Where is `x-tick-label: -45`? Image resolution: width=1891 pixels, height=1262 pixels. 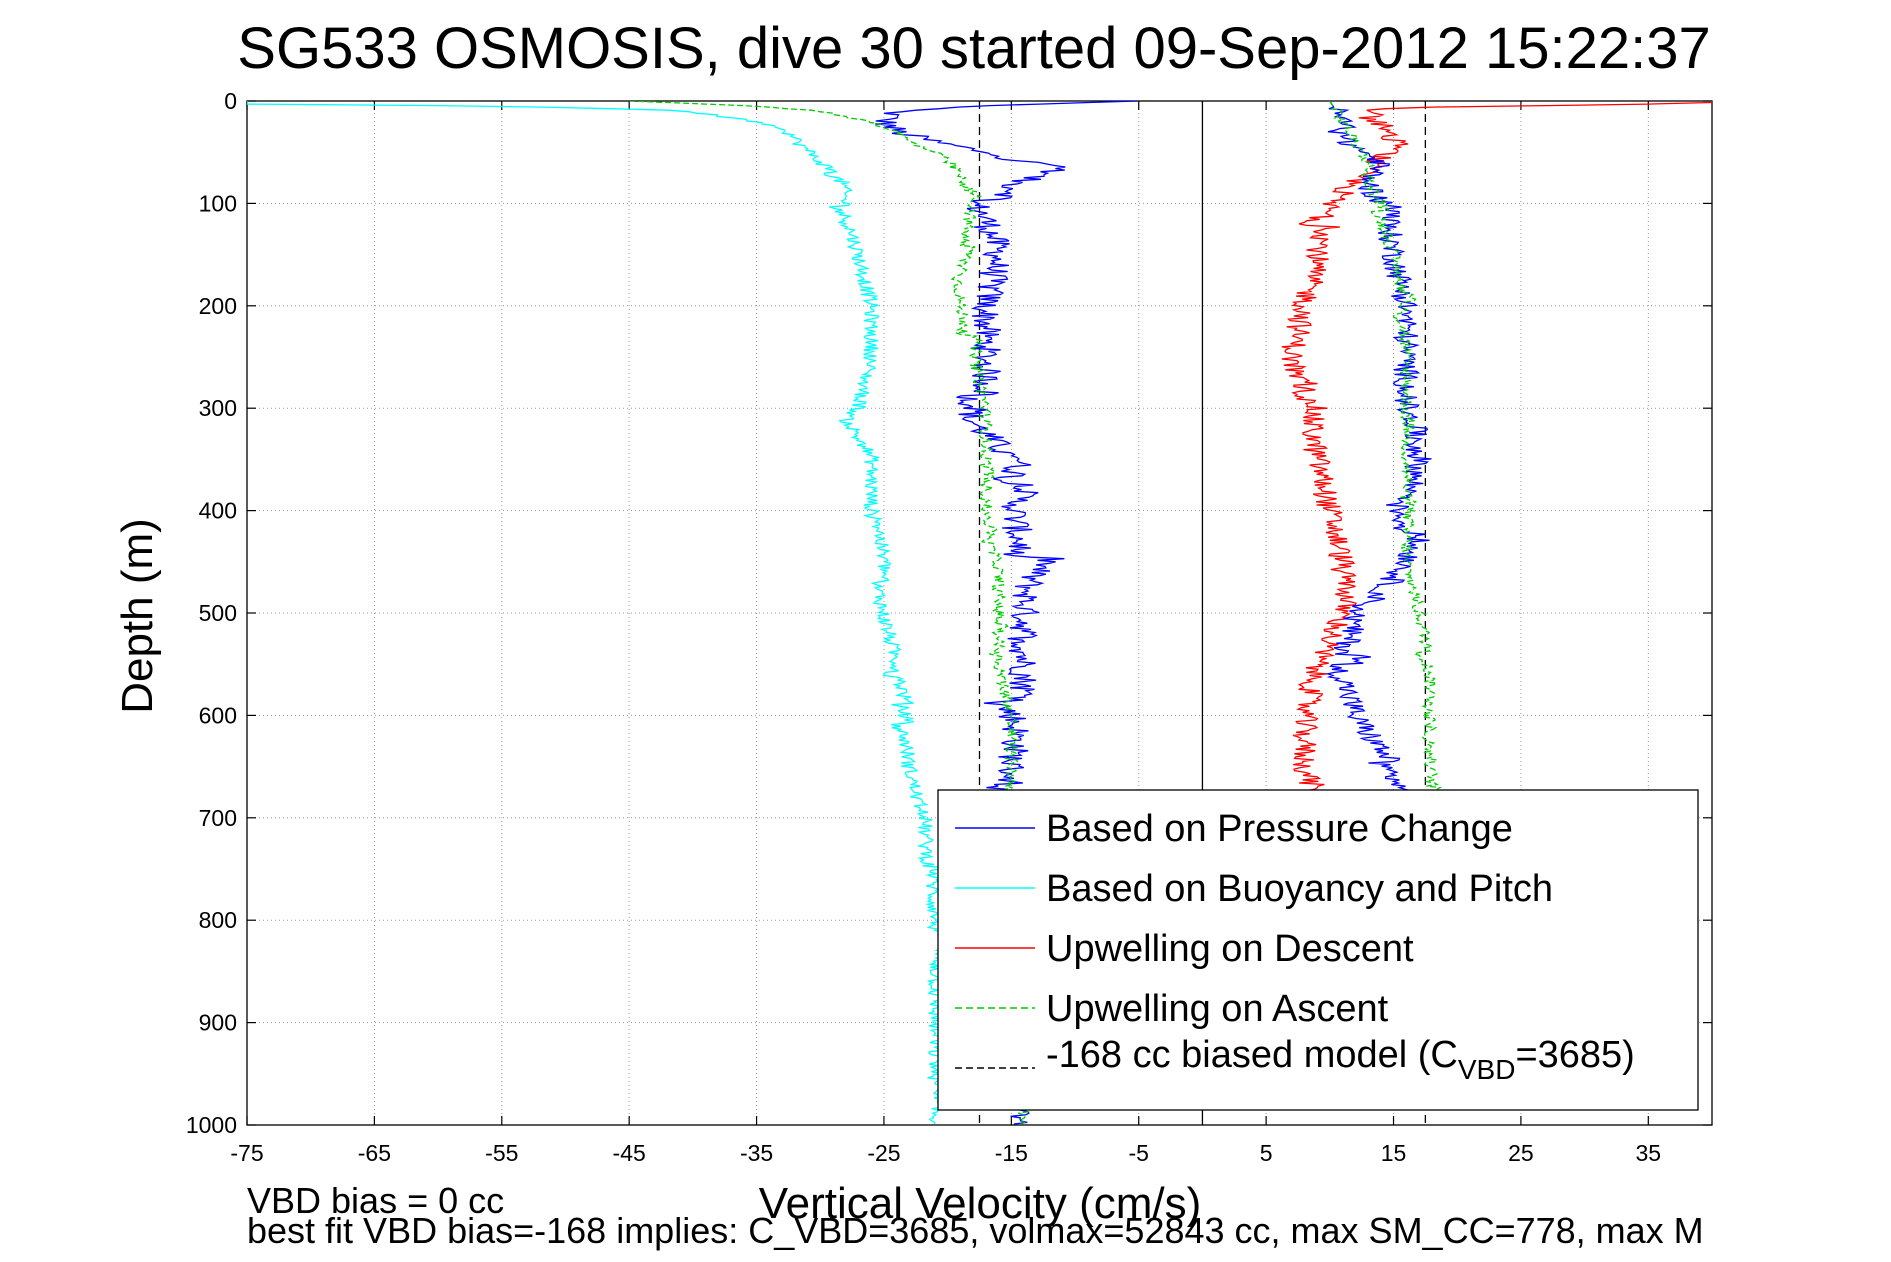
x-tick-label: -45 is located at coordinates (629, 1153).